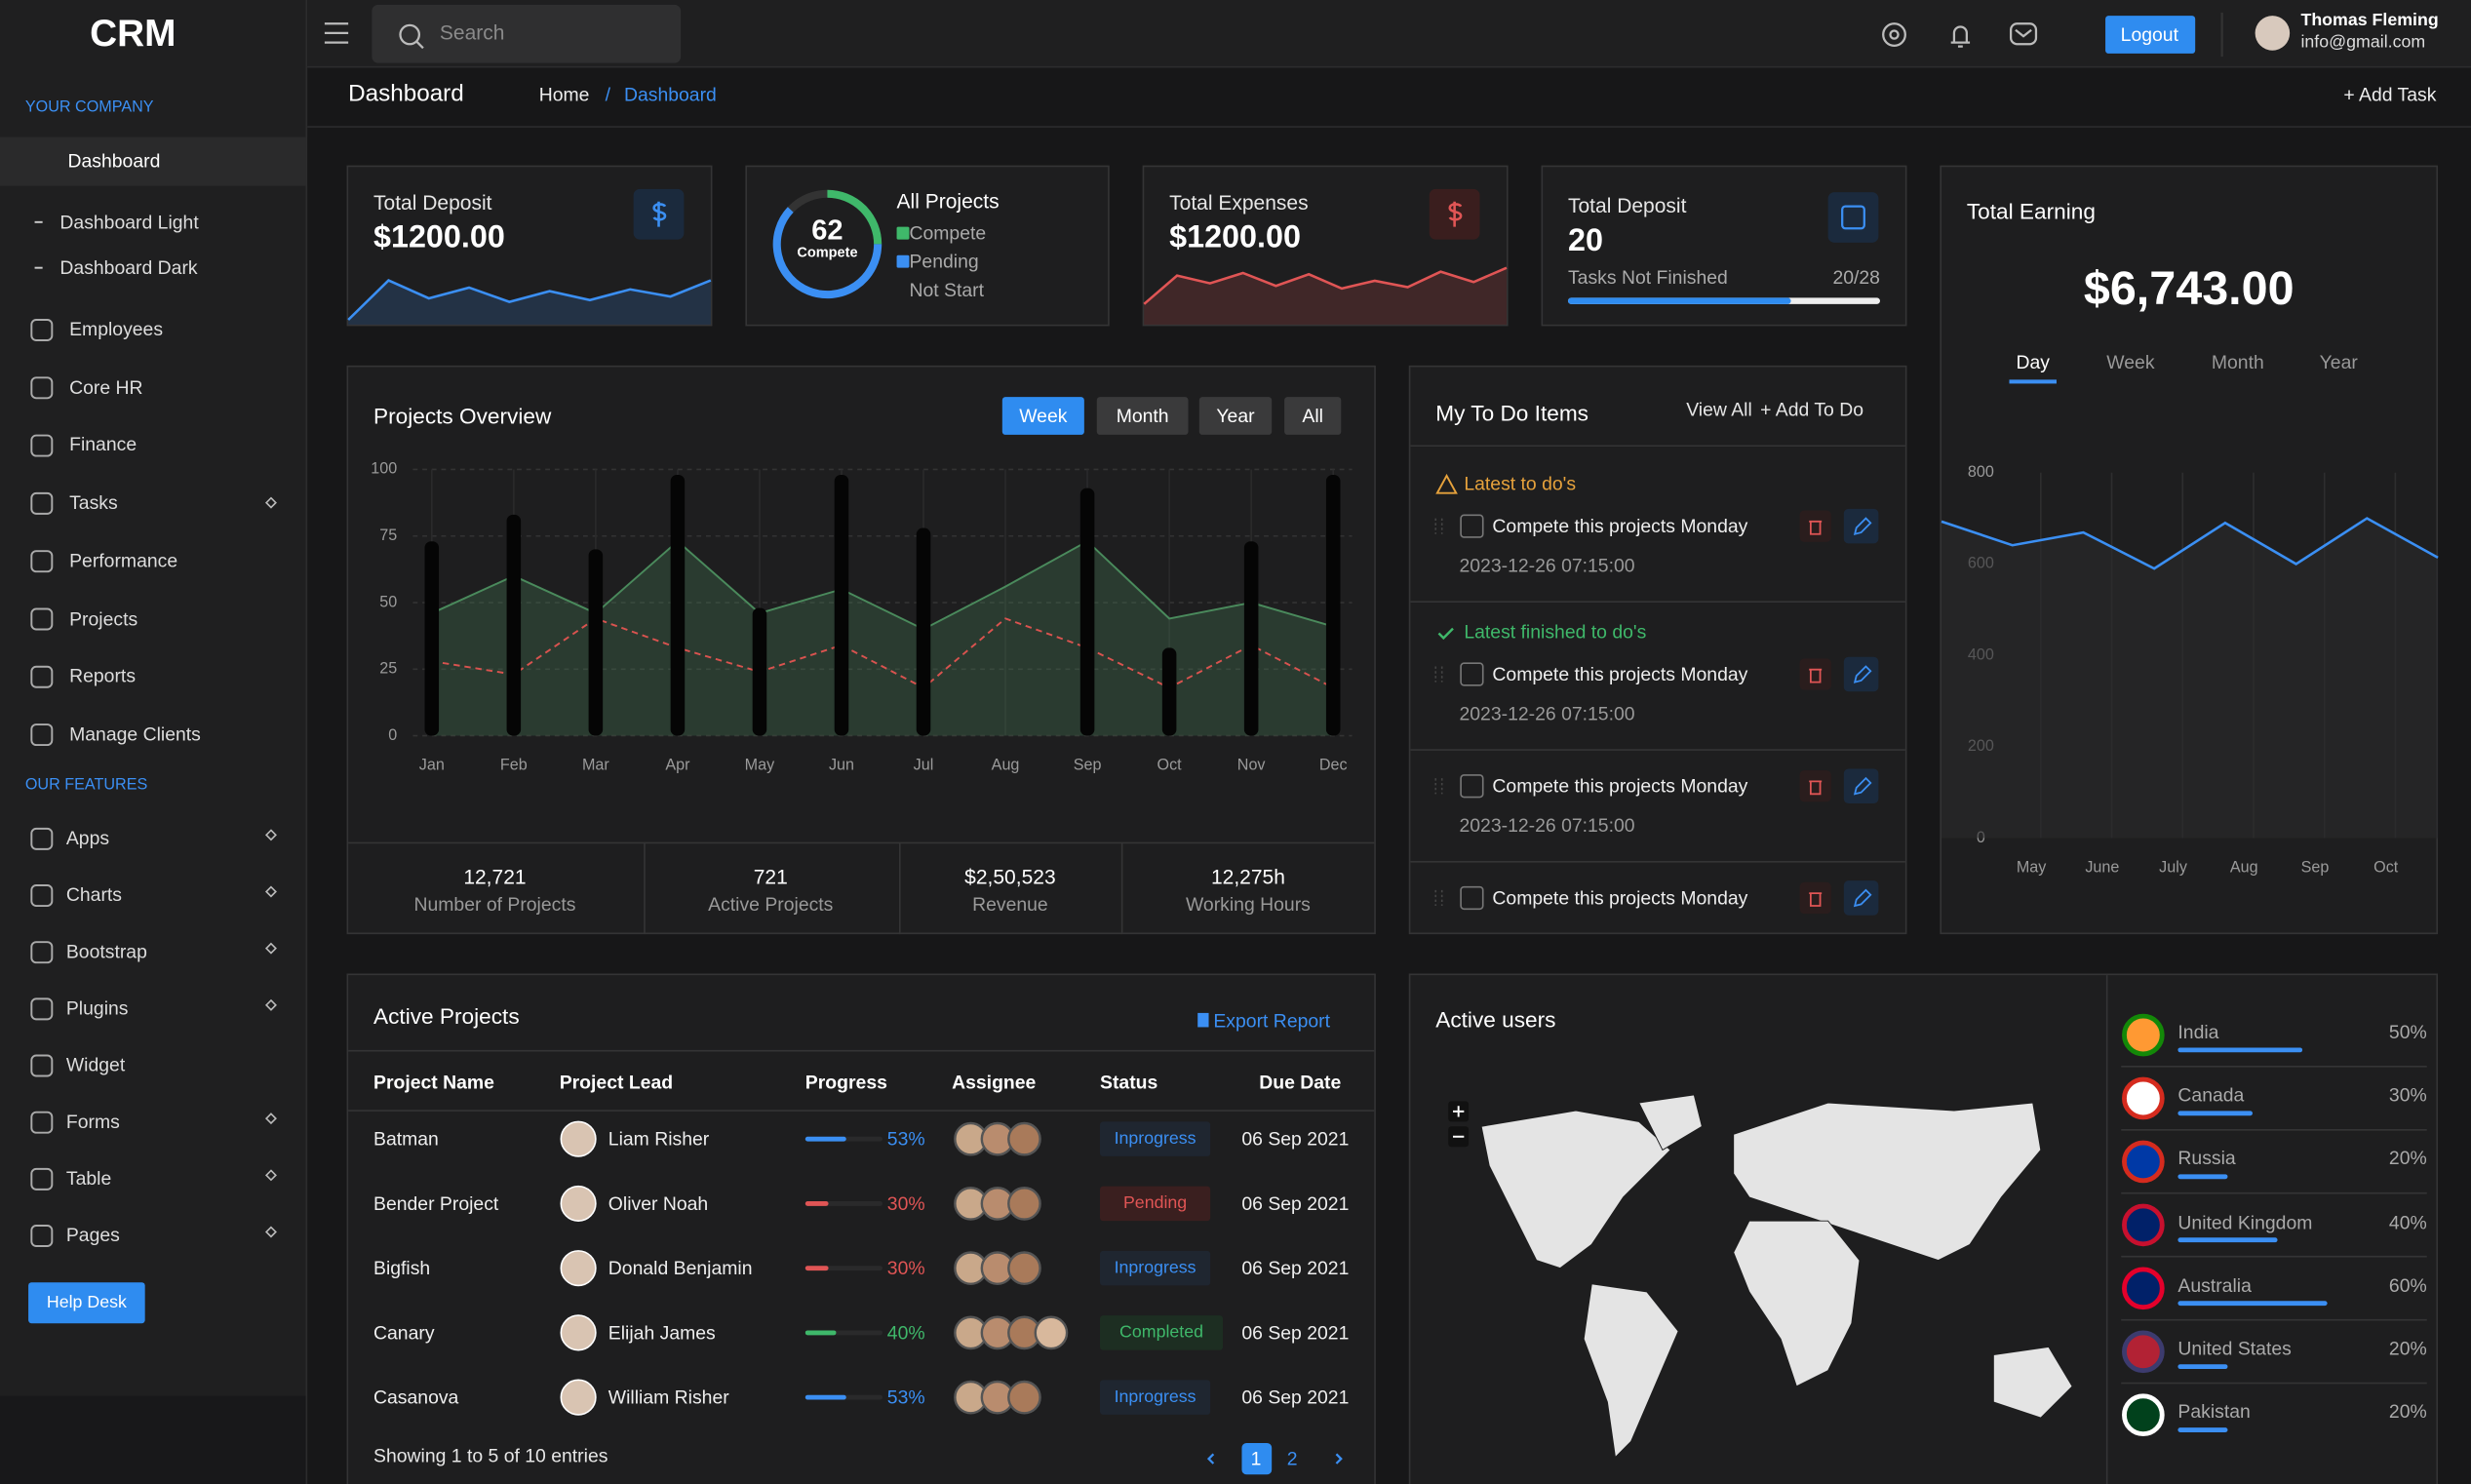  I want to click on page-number: 1, so click(1256, 1458).